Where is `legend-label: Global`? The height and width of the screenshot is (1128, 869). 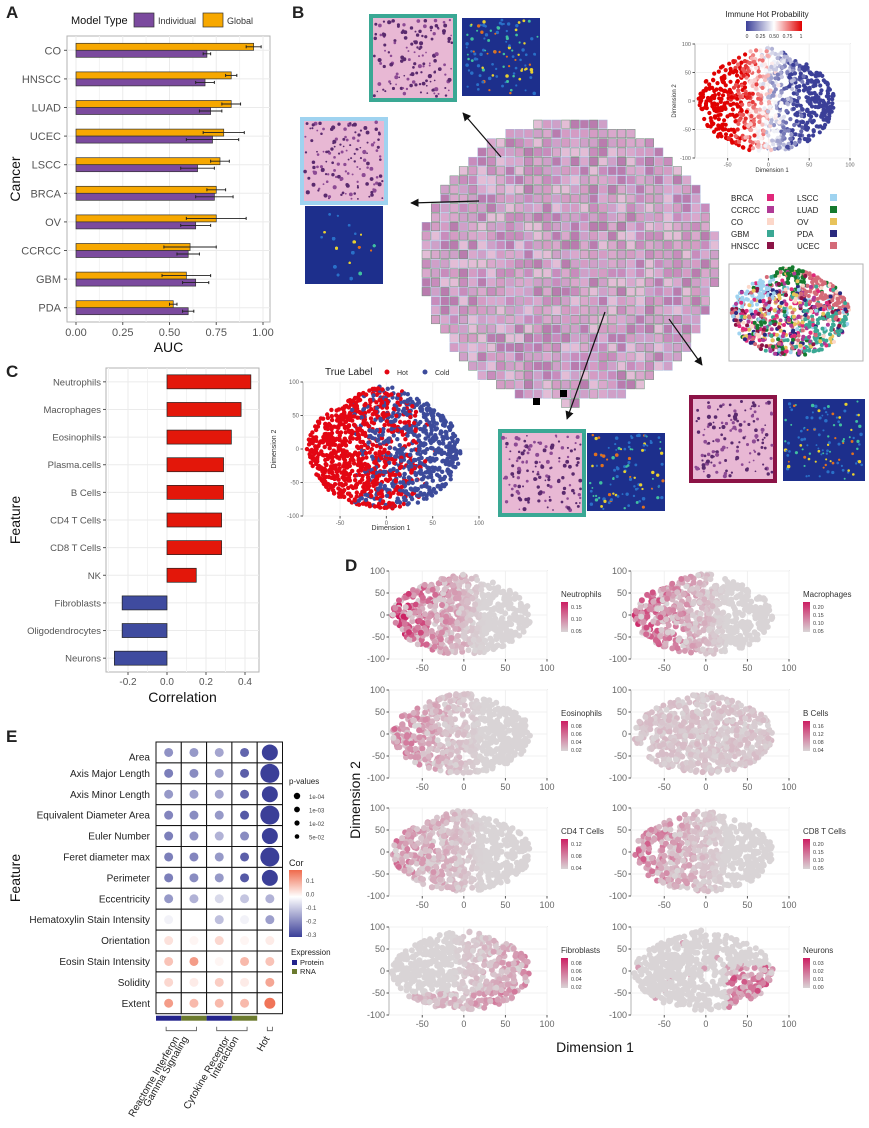 legend-label: Global is located at coordinates (240, 21).